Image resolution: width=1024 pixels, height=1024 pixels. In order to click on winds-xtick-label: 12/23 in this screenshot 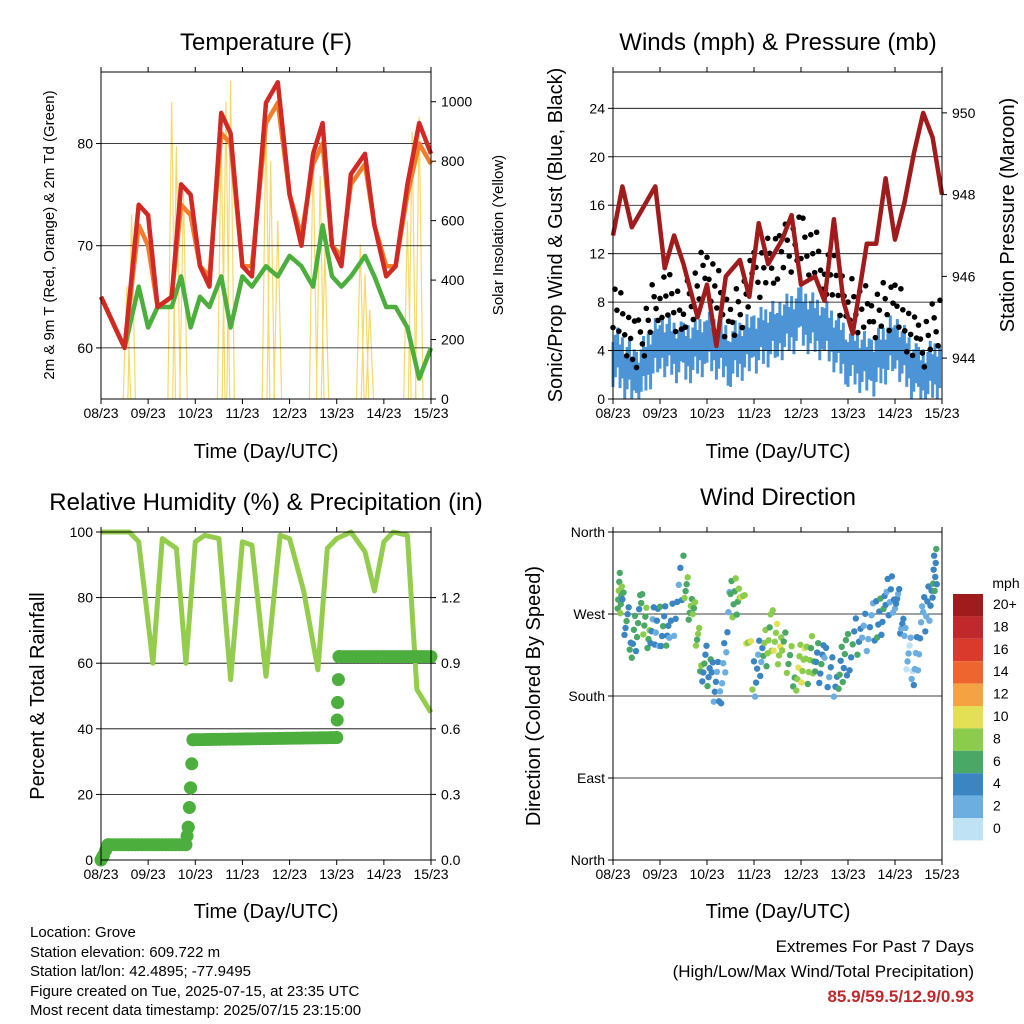, I will do `click(800, 413)`.